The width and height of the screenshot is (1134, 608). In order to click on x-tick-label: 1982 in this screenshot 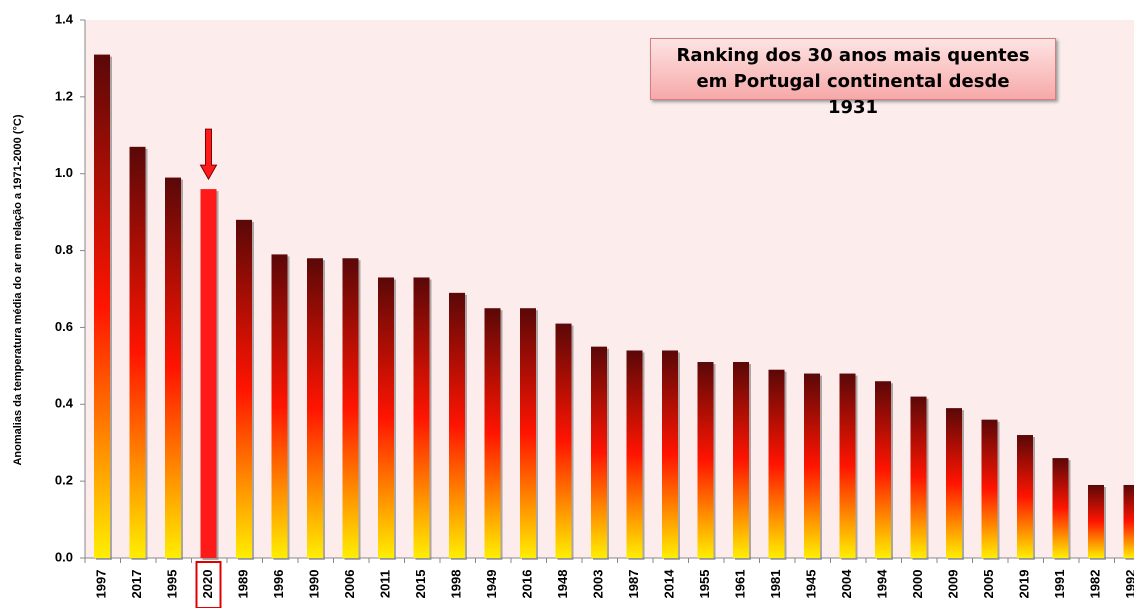, I will do `click(1094, 584)`.